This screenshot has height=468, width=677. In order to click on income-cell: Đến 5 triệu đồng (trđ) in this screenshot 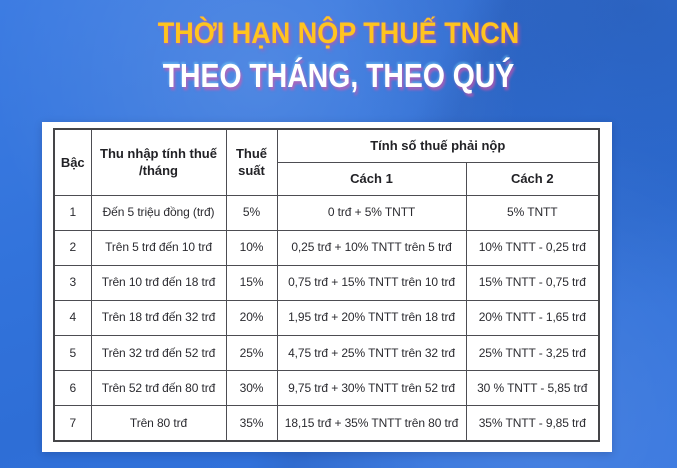, I will do `click(158, 212)`.